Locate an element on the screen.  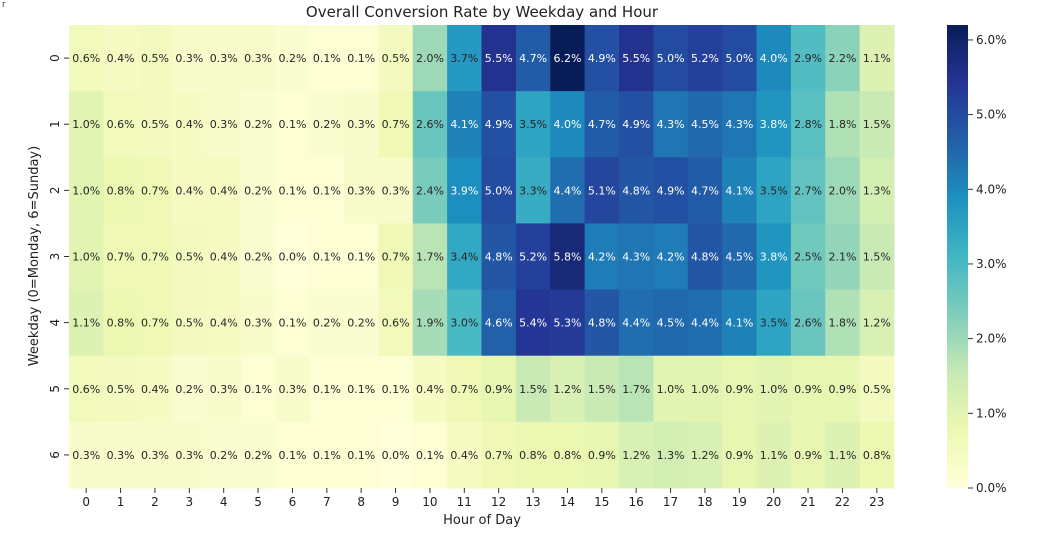
cell-value-label: 4.3% is located at coordinates (636, 257).